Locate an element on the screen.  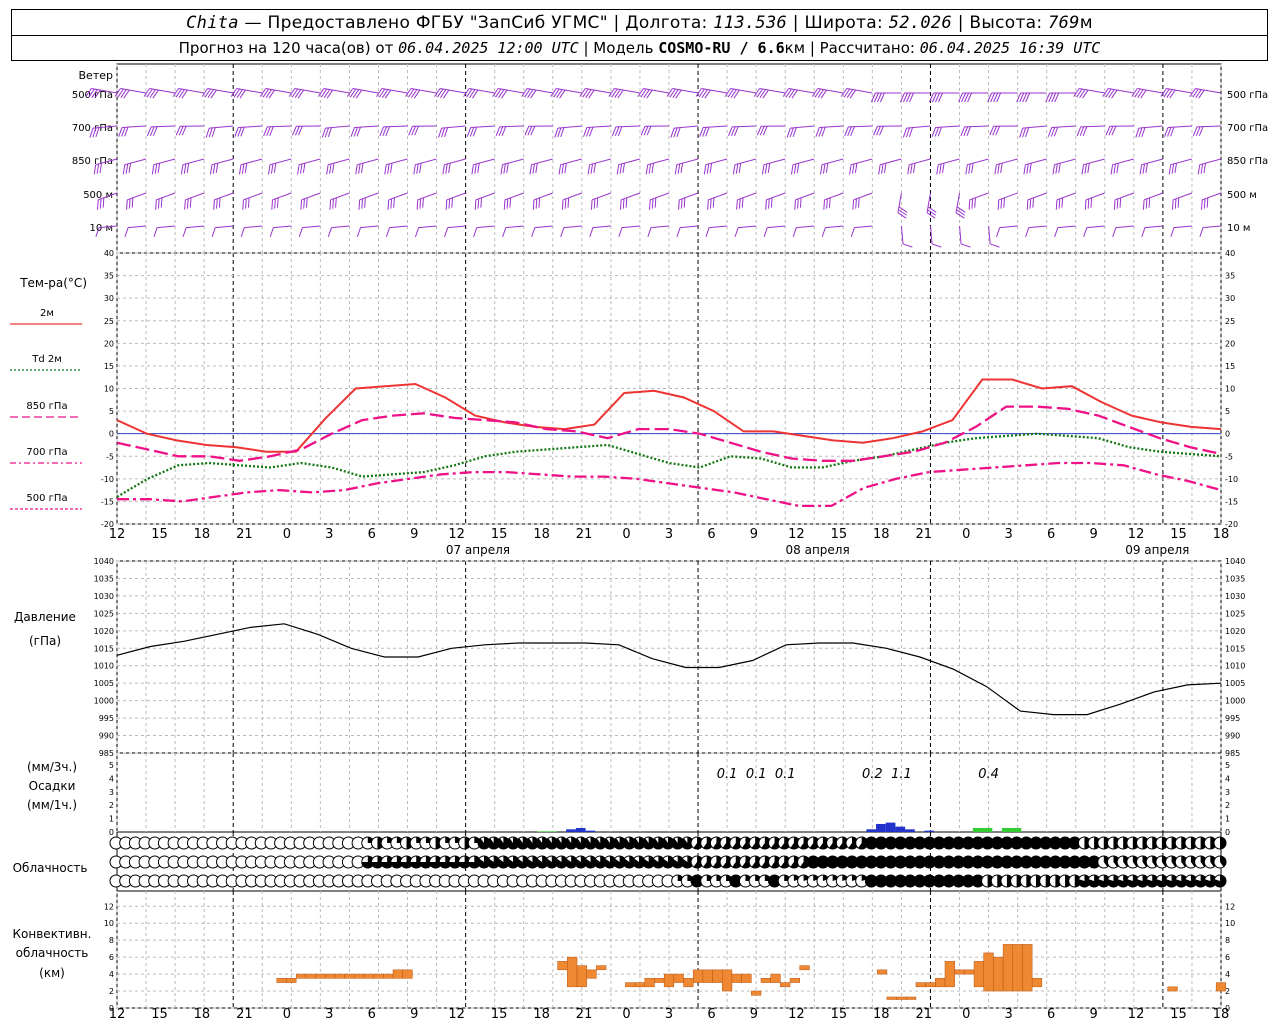
model-label: | Модель is located at coordinates (618, 48).